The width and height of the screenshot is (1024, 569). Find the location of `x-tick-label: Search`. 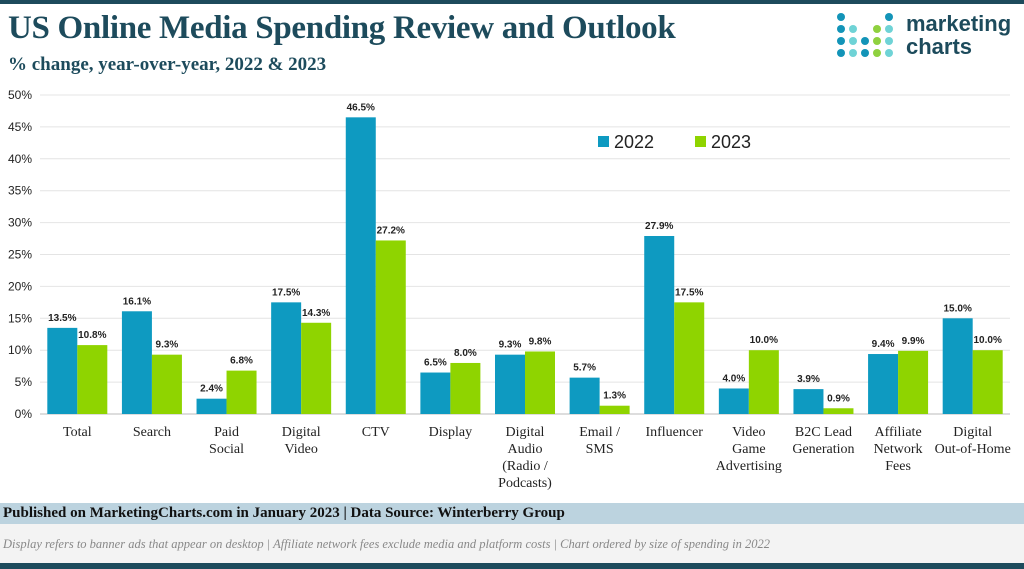

x-tick-label: Search is located at coordinates (152, 432).